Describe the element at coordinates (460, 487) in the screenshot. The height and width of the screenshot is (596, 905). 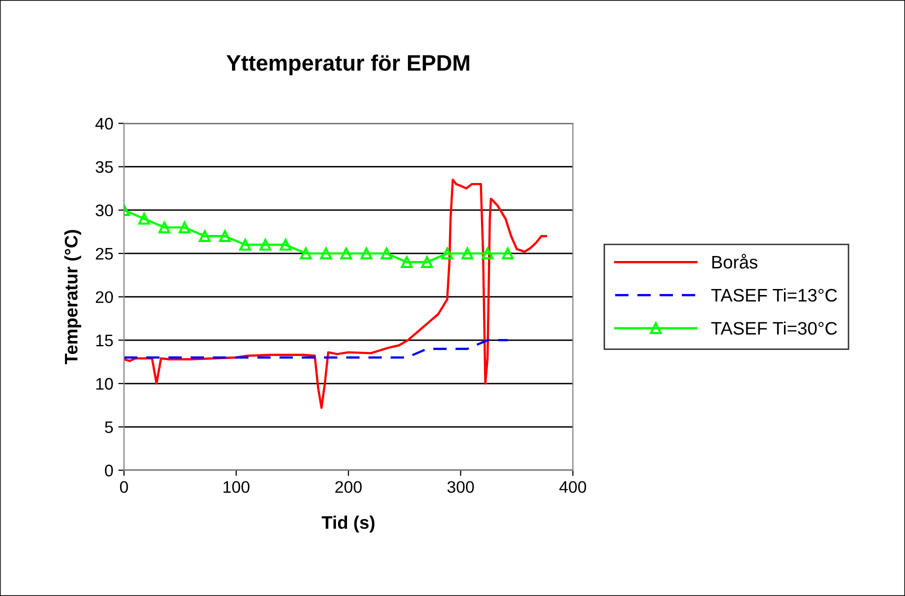
I see `x-tick-label: 300` at that location.